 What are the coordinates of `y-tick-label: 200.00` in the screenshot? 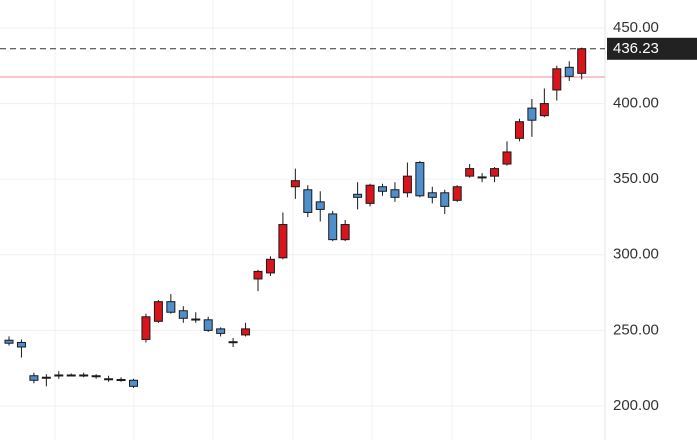 It's located at (636, 405).